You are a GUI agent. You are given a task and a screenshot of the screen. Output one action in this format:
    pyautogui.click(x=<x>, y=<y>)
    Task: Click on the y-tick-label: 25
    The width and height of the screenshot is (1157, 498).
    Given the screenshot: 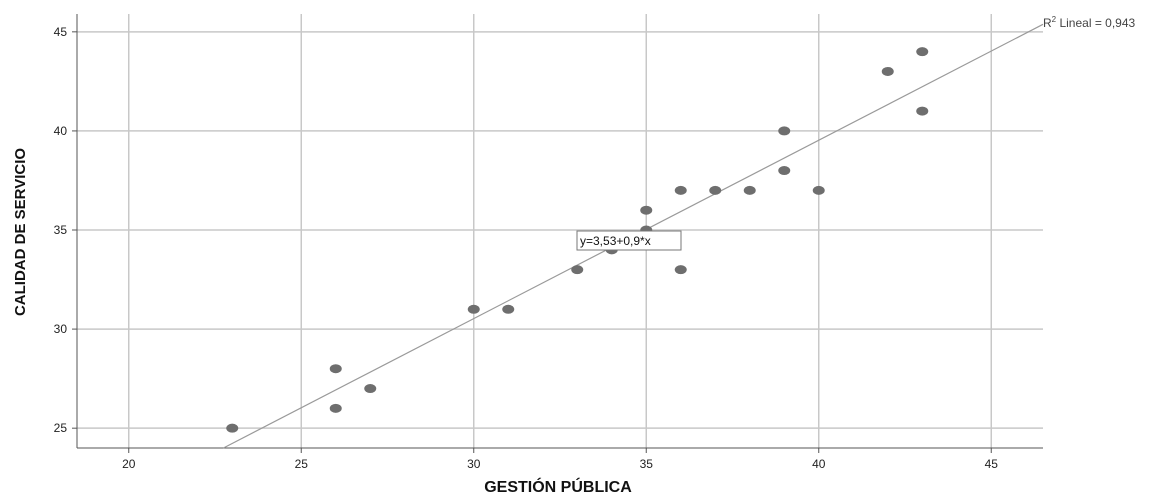 What is the action you would take?
    pyautogui.click(x=61, y=428)
    